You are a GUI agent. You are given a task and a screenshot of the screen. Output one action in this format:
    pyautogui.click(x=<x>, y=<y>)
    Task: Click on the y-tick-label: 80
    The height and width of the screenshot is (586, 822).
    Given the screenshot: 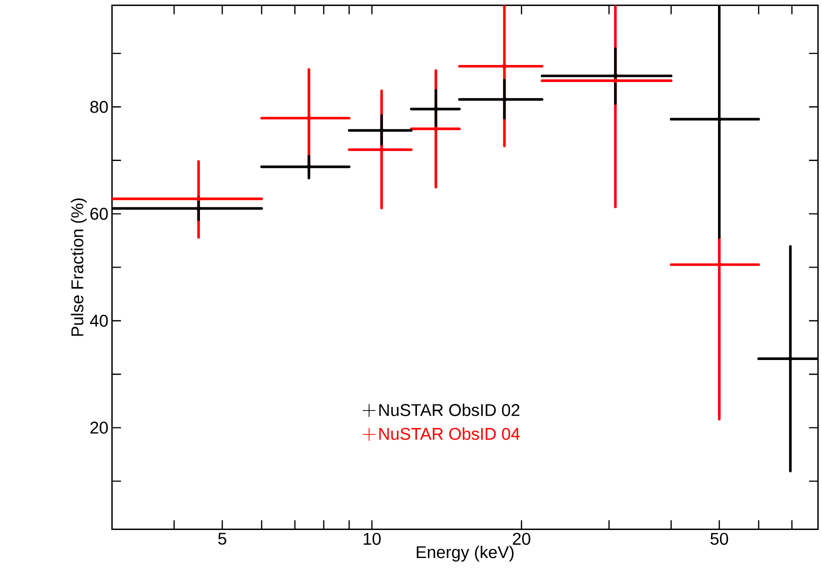 What is the action you would take?
    pyautogui.click(x=99, y=106)
    